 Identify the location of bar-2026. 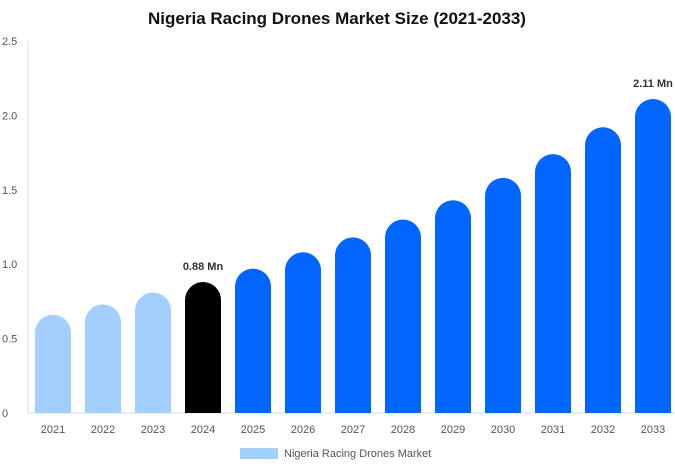
(303, 332).